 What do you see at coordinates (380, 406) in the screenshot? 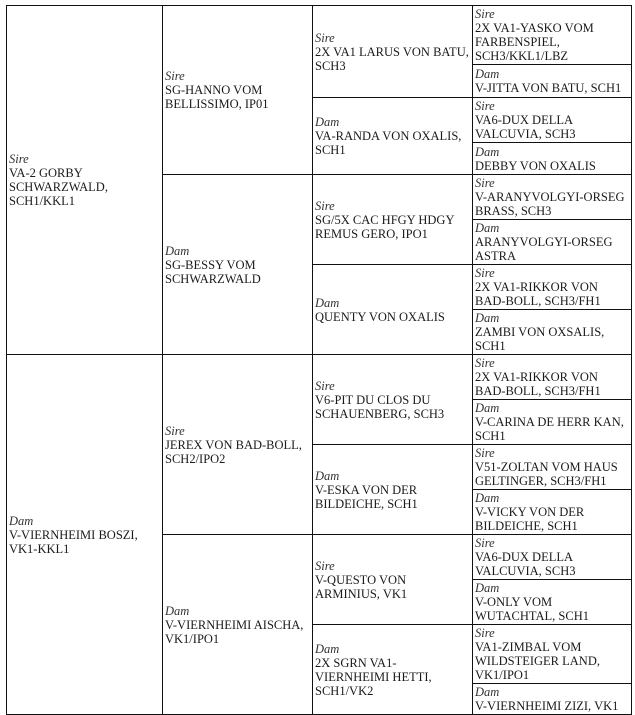
I see `dog-name: V6-PIT DU CLOS DU SCHAUENBERG, SCH3` at bounding box center [380, 406].